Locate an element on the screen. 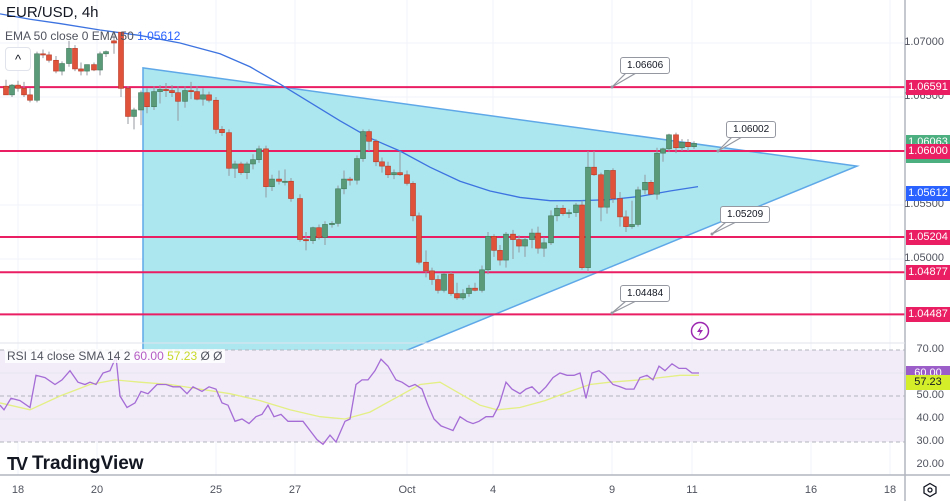 This screenshot has height=501, width=950. price-callout: 1.05209 is located at coordinates (745, 214).